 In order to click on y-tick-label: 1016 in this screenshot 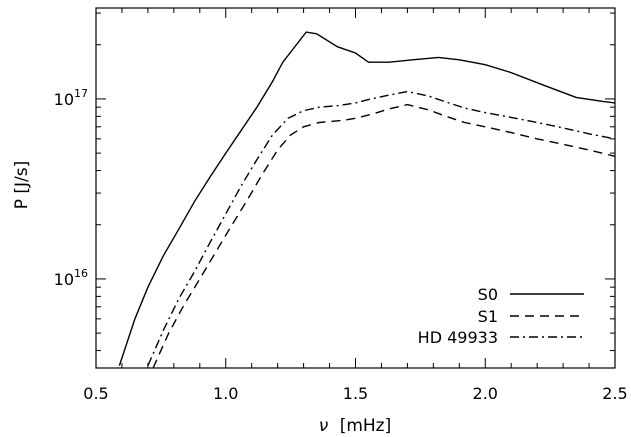, I will do `click(71, 278)`.